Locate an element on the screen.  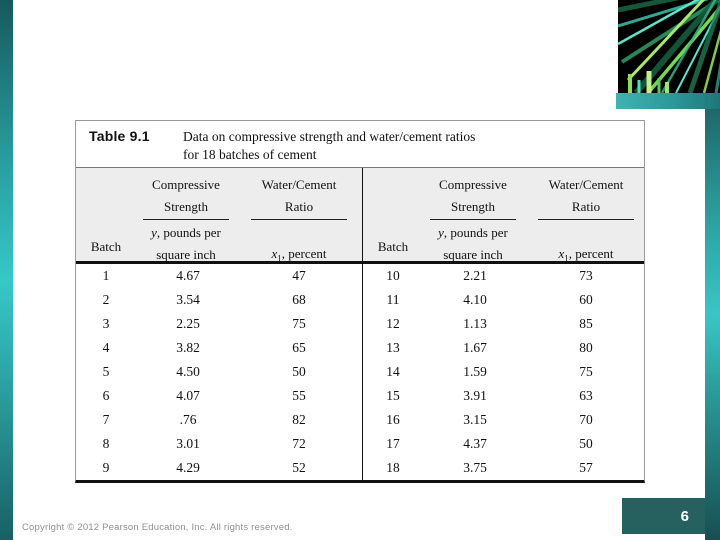
strength-units-rest: , pounds per is located at coordinates (188, 232).